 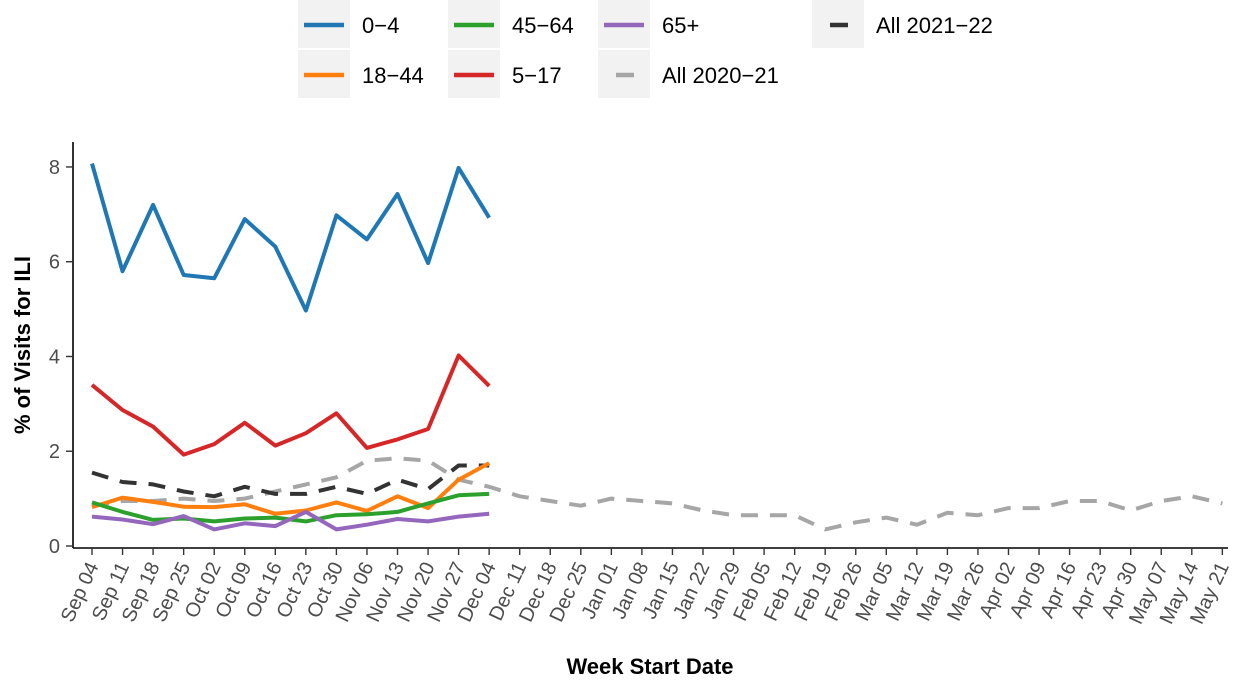 What do you see at coordinates (22, 345) in the screenshot?
I see `y-axis-title: % of Visits for ILI` at bounding box center [22, 345].